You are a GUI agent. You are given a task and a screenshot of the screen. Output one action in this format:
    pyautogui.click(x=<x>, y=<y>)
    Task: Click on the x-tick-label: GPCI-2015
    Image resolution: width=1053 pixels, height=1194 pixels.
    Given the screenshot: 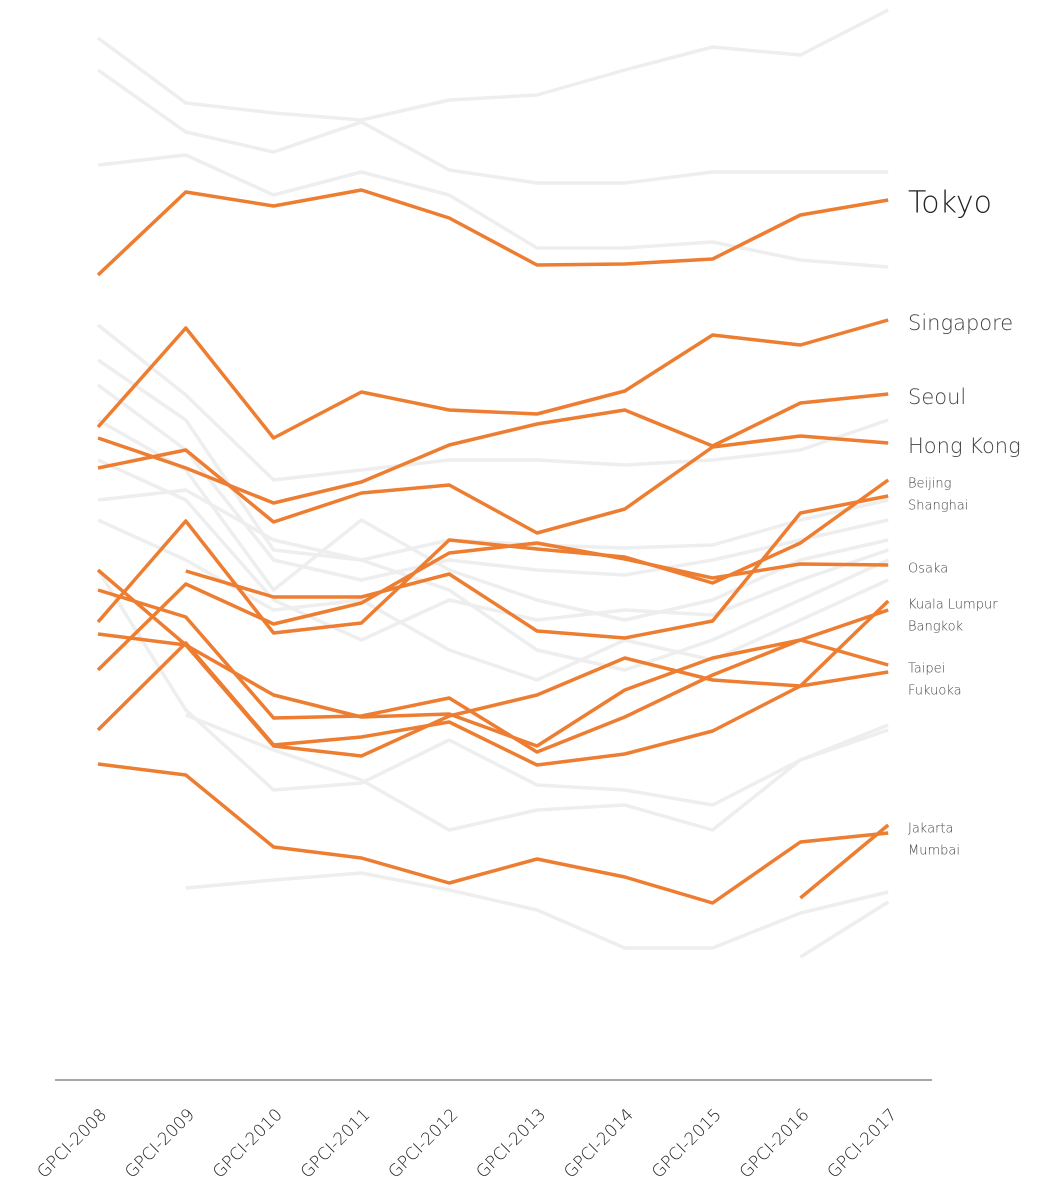 What is the action you would take?
    pyautogui.click(x=687, y=1144)
    